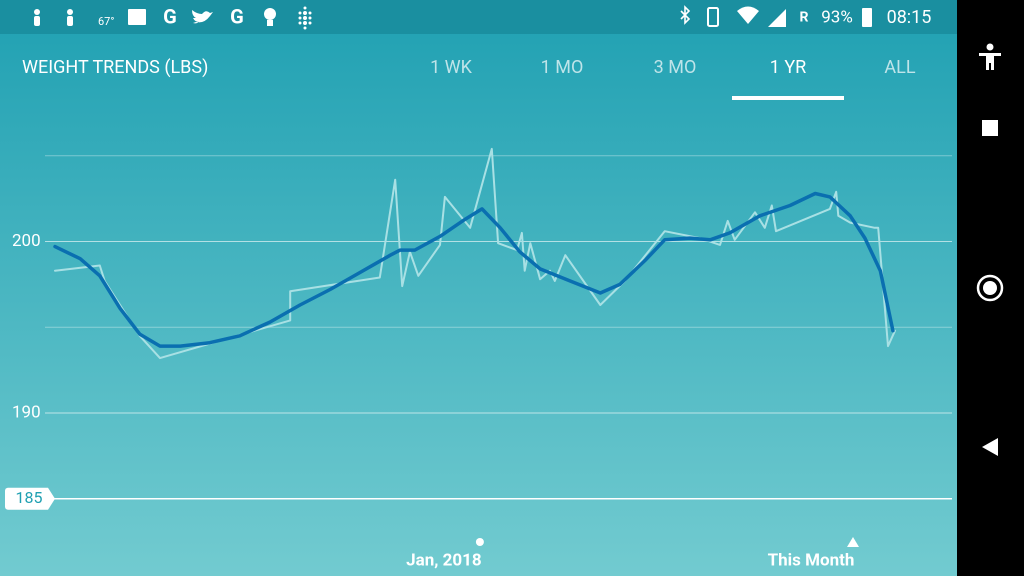 This screenshot has height=576, width=1024. Describe the element at coordinates (675, 67) in the screenshot. I see `tab: 3 MO` at that location.